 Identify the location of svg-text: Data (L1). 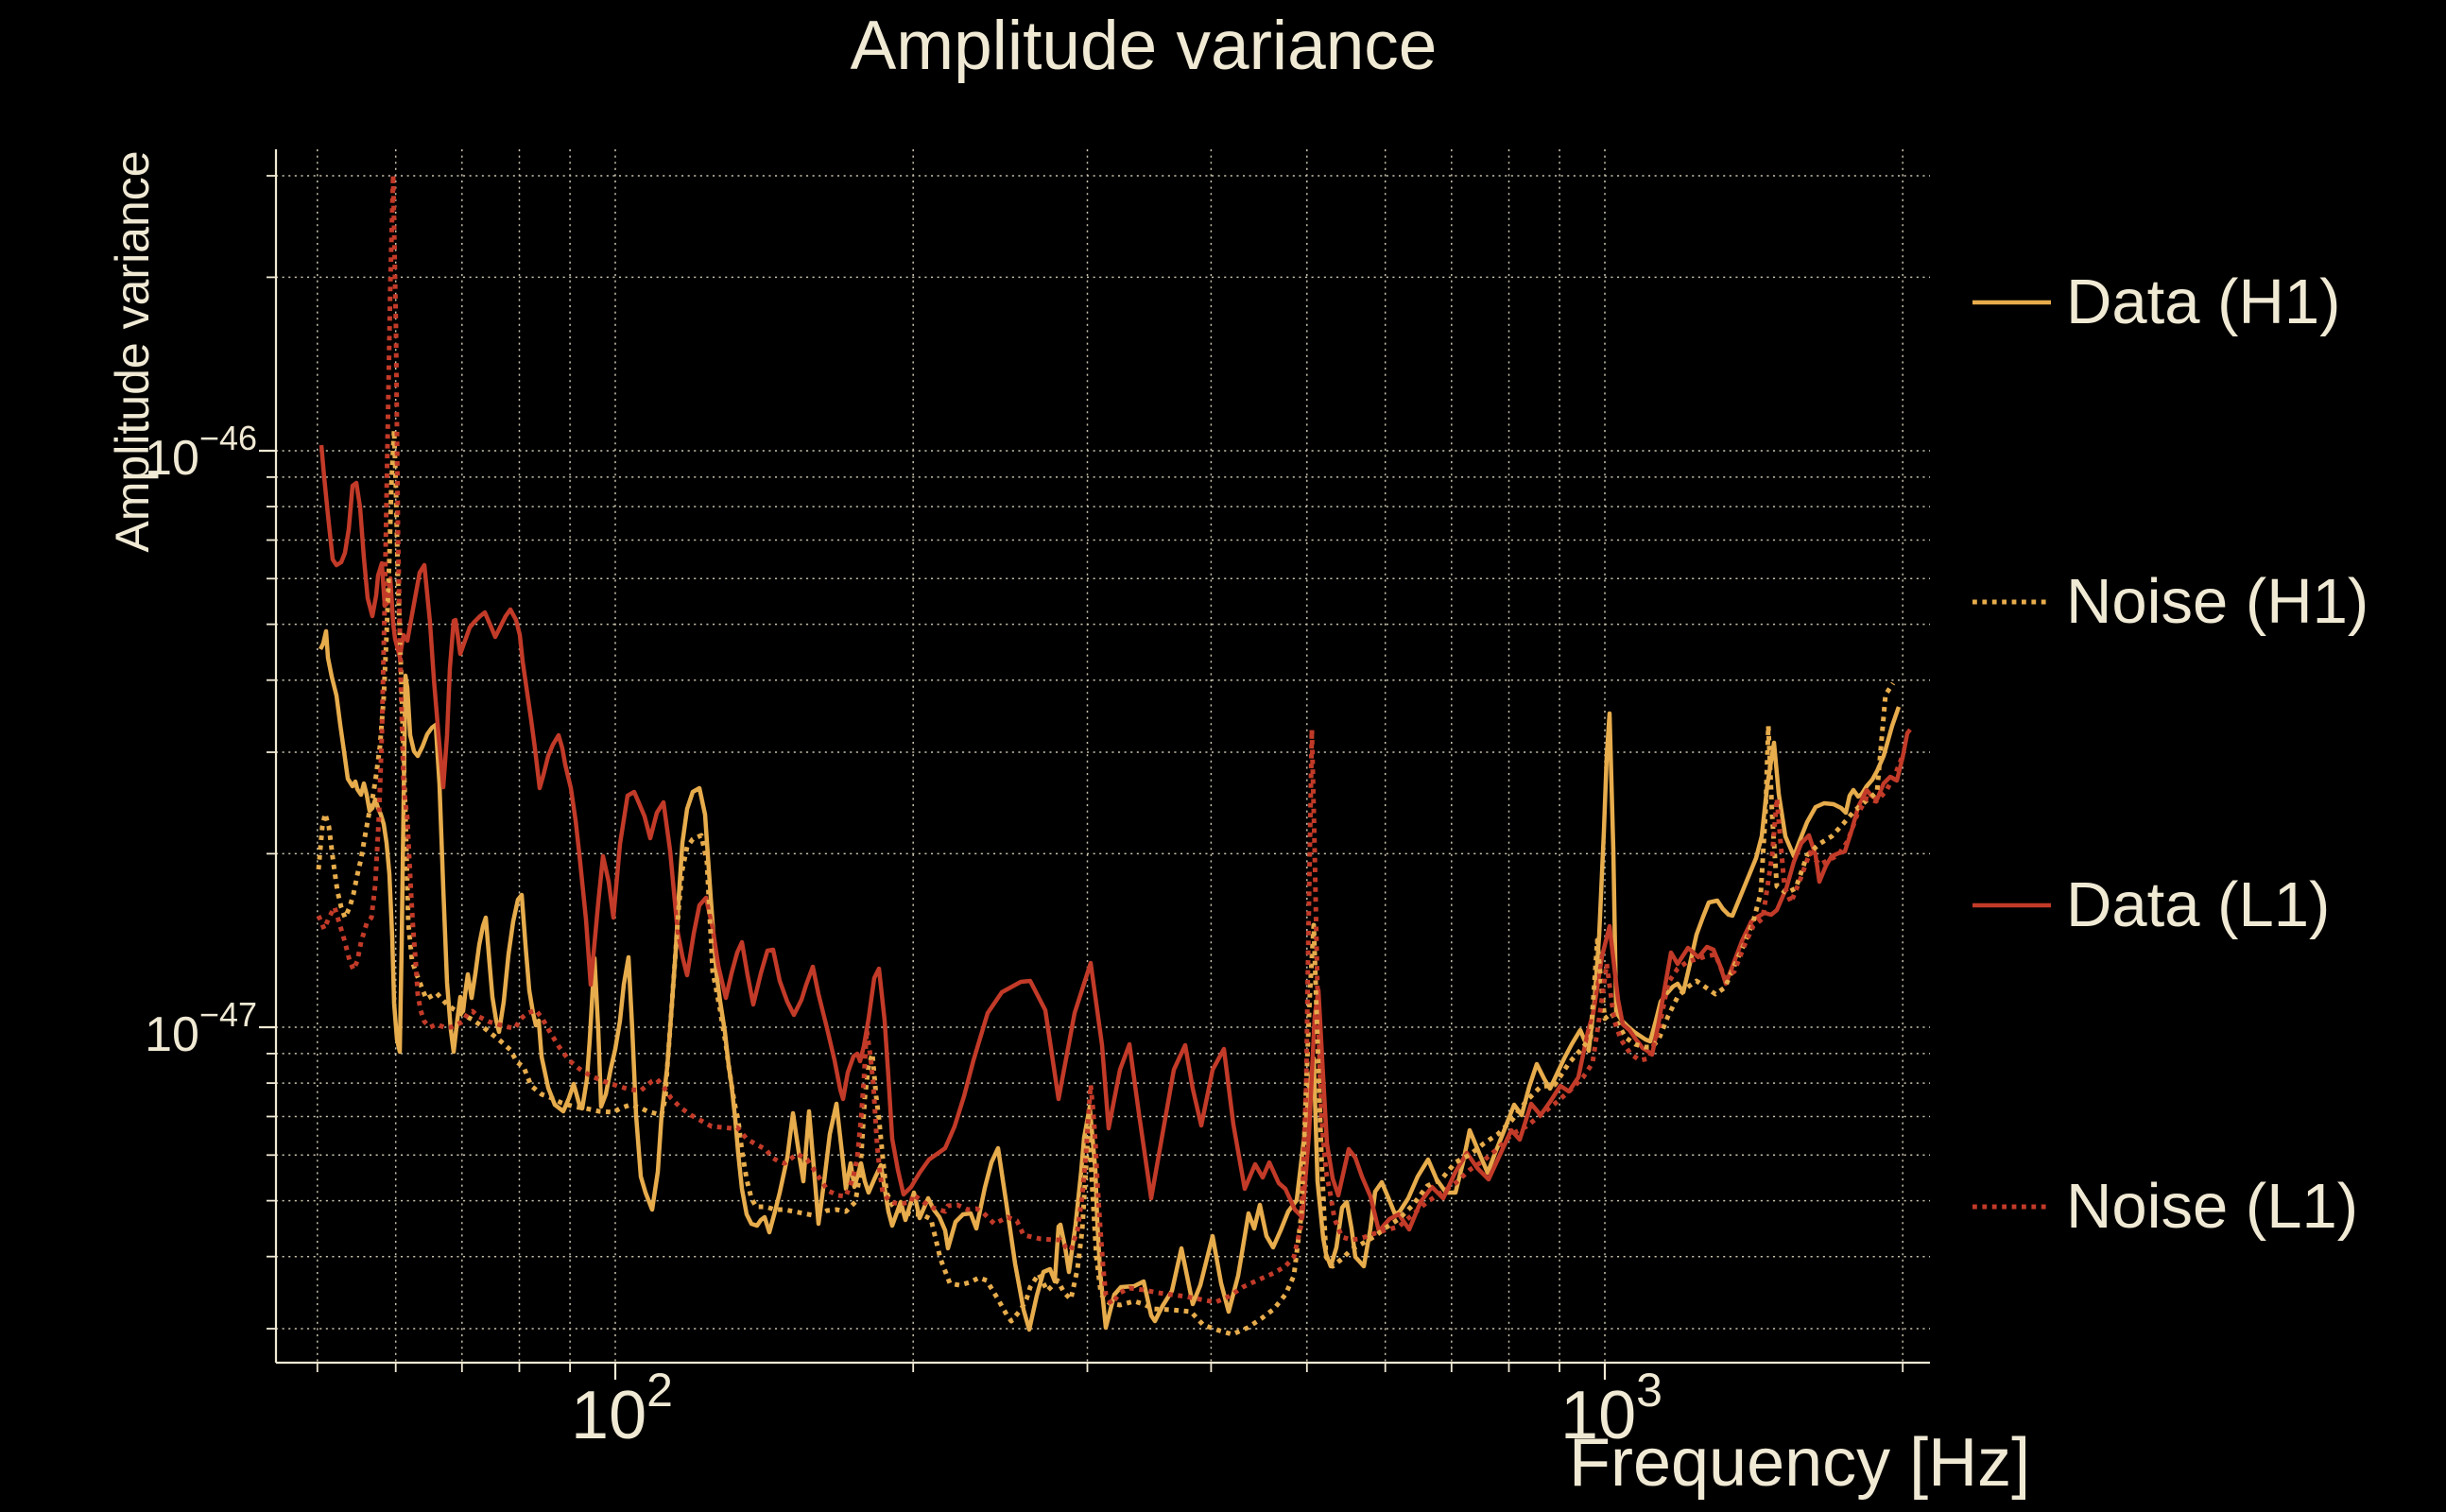
(2198, 904).